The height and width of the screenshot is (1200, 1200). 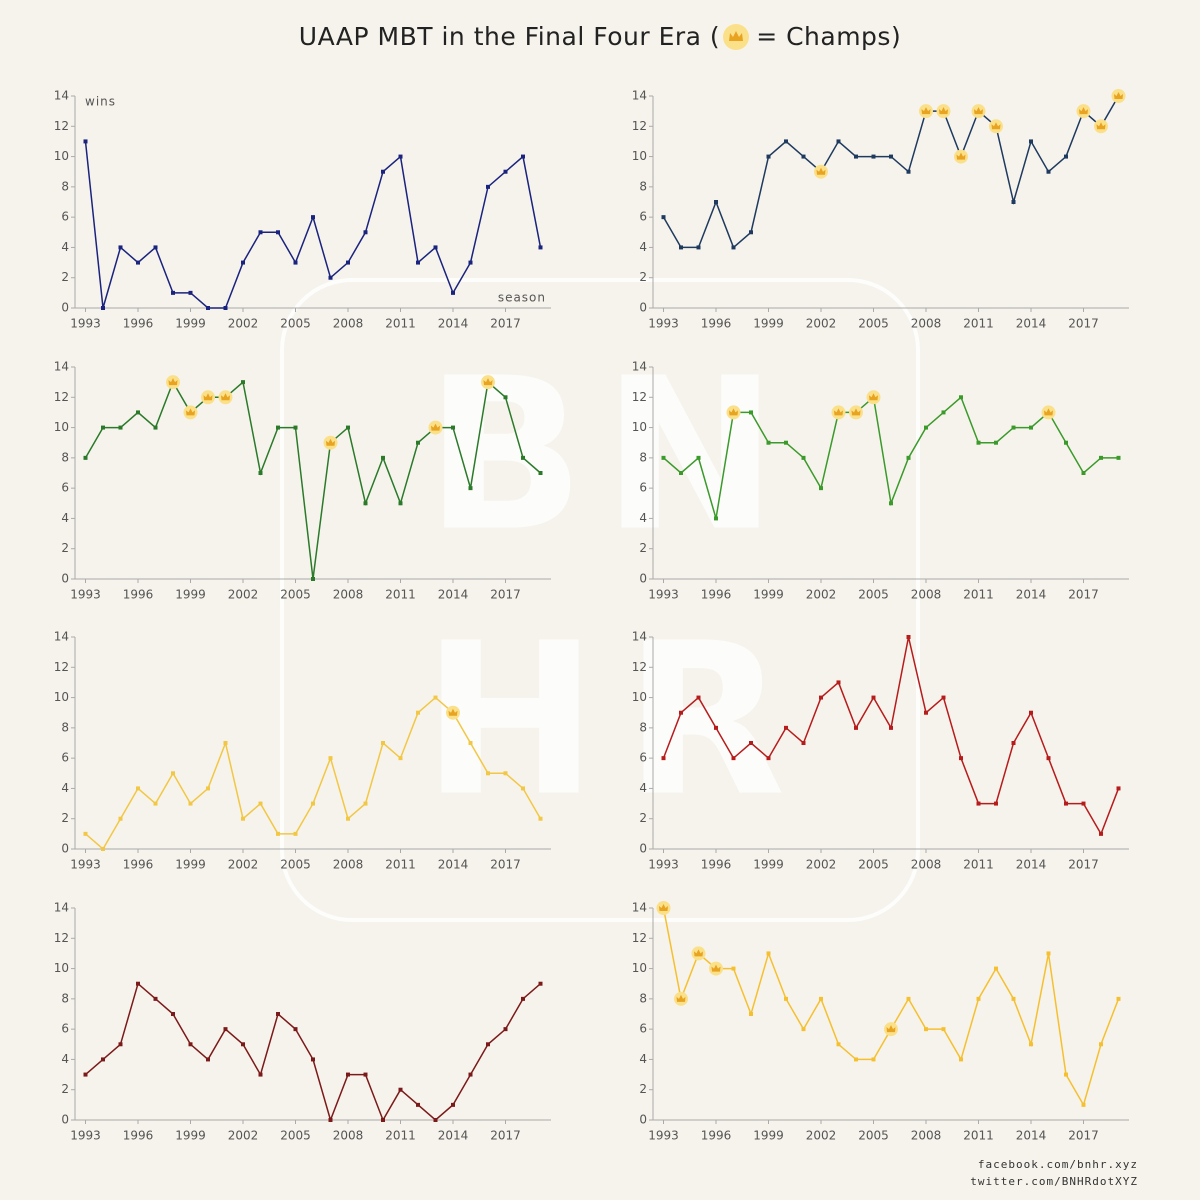 I want to click on footer-text: facebook.com/bnhr.xyz, so click(x=1058, y=1164).